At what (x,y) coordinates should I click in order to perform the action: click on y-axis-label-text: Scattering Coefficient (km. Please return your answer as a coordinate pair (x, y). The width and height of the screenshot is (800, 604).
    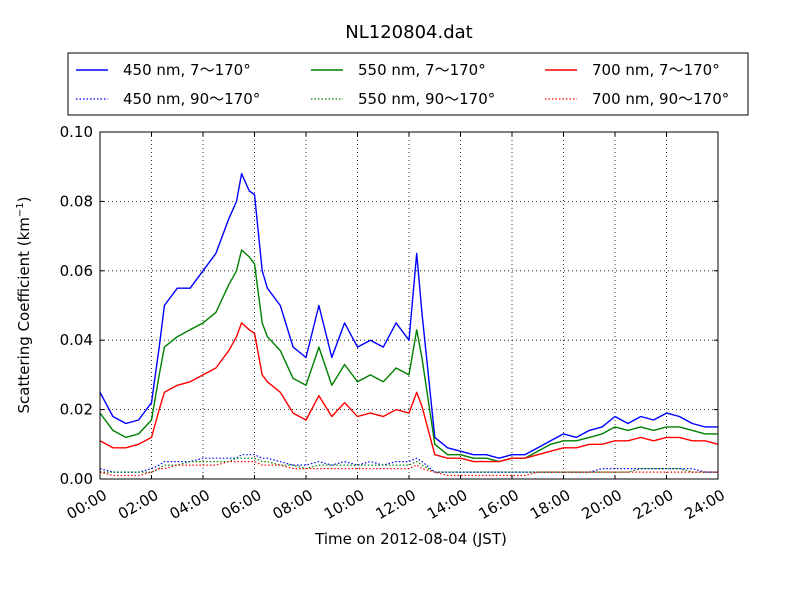
    Looking at the image, I should click on (24, 315).